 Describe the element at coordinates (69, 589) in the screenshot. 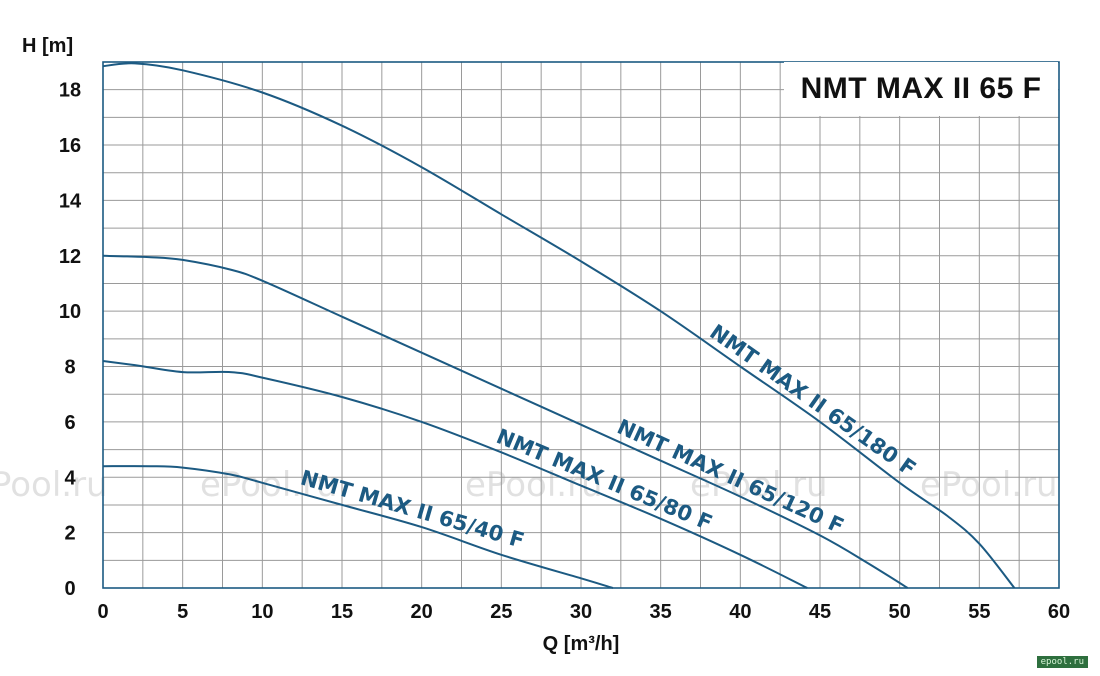

I see `y-tick-label: 0` at that location.